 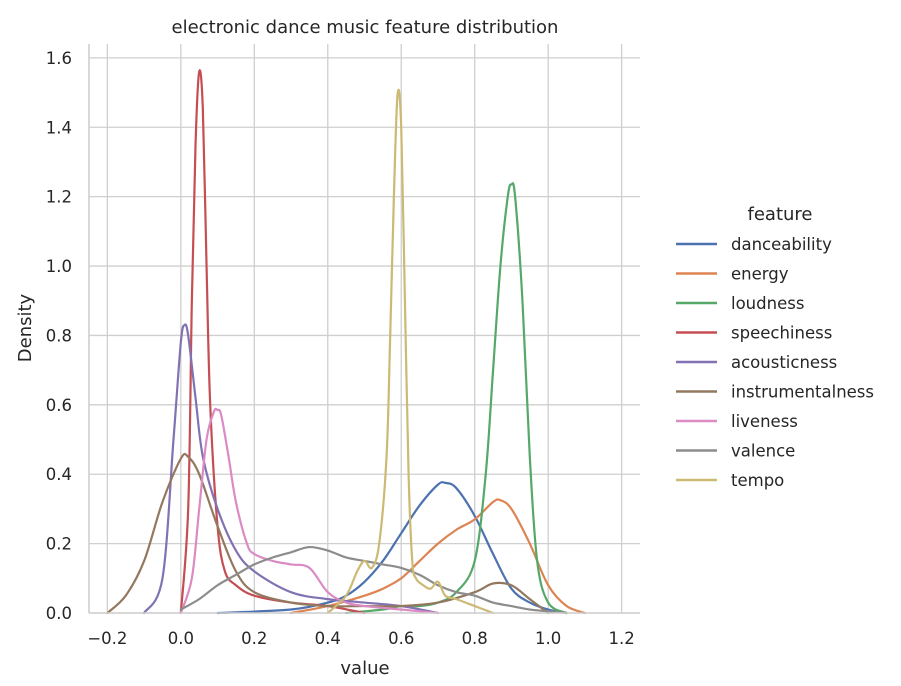 What do you see at coordinates (328, 638) in the screenshot?
I see `x-tick-label: 0.4` at bounding box center [328, 638].